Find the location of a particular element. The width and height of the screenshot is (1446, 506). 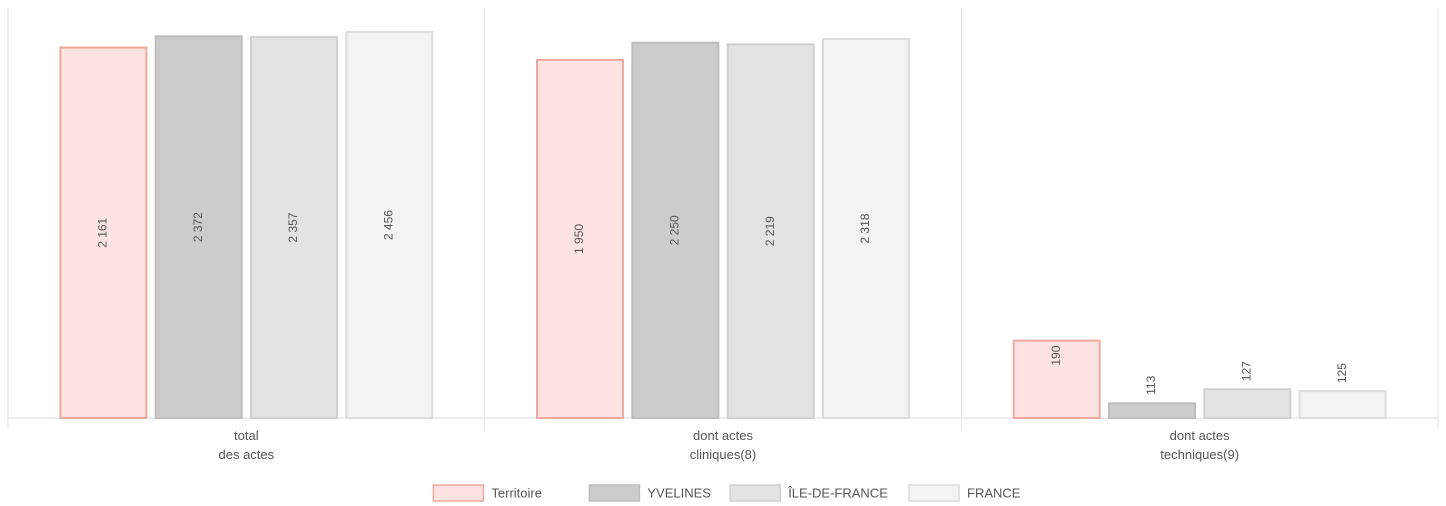

legend-label: YVELINES is located at coordinates (679, 492).